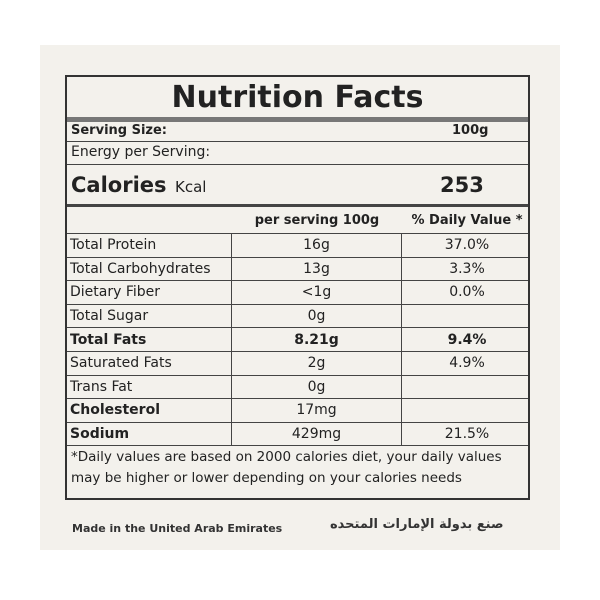  I want to click on nutrient-row: Trans Fat 0g, so click(297, 387).